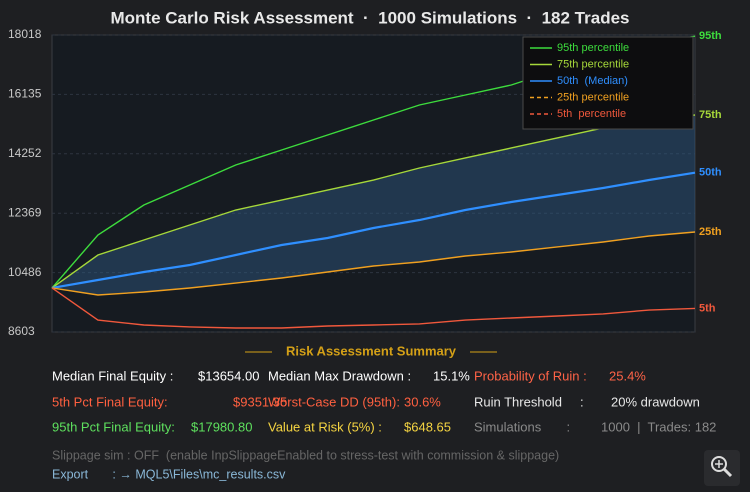  I want to click on y-tick-label: 8603, so click(21, 331).